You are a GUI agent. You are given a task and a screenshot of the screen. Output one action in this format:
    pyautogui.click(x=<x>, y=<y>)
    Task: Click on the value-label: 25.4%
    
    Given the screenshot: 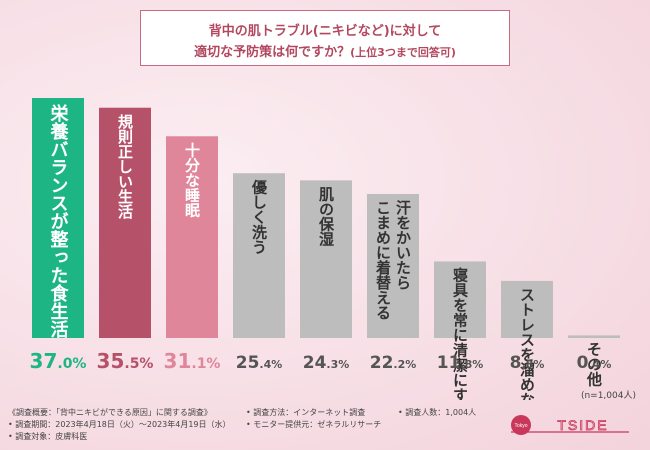 What is the action you would take?
    pyautogui.click(x=259, y=363)
    